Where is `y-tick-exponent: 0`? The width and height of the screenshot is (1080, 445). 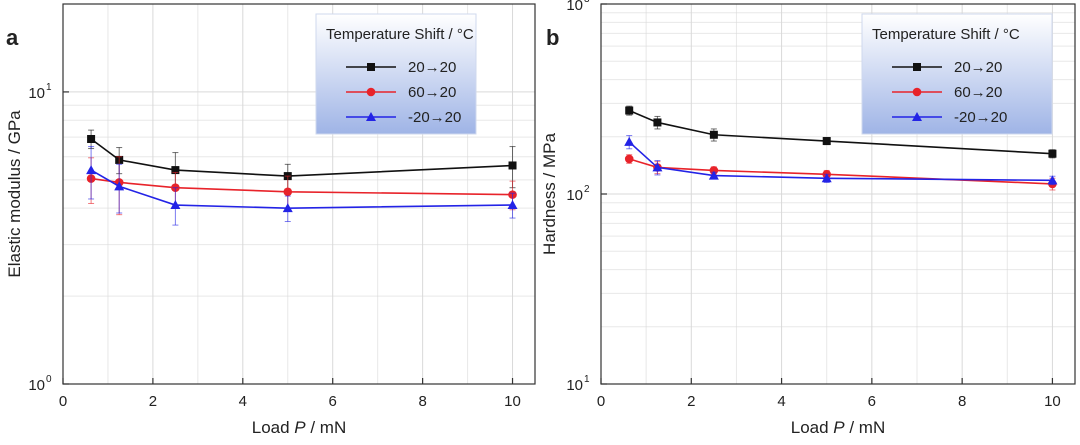 y-tick-exponent: 0 is located at coordinates (49, 379).